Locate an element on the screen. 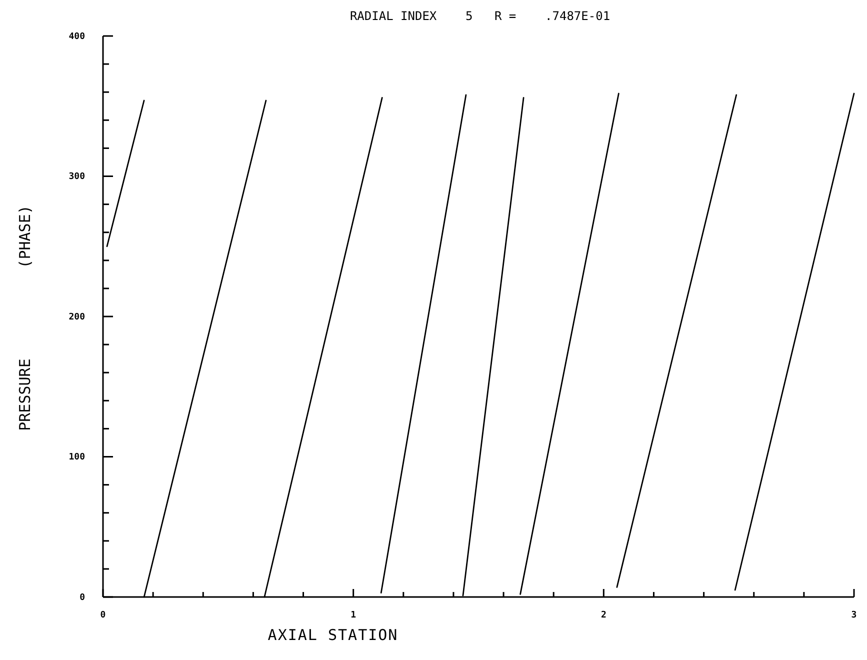  y-tick-label: 0 is located at coordinates (82, 597).